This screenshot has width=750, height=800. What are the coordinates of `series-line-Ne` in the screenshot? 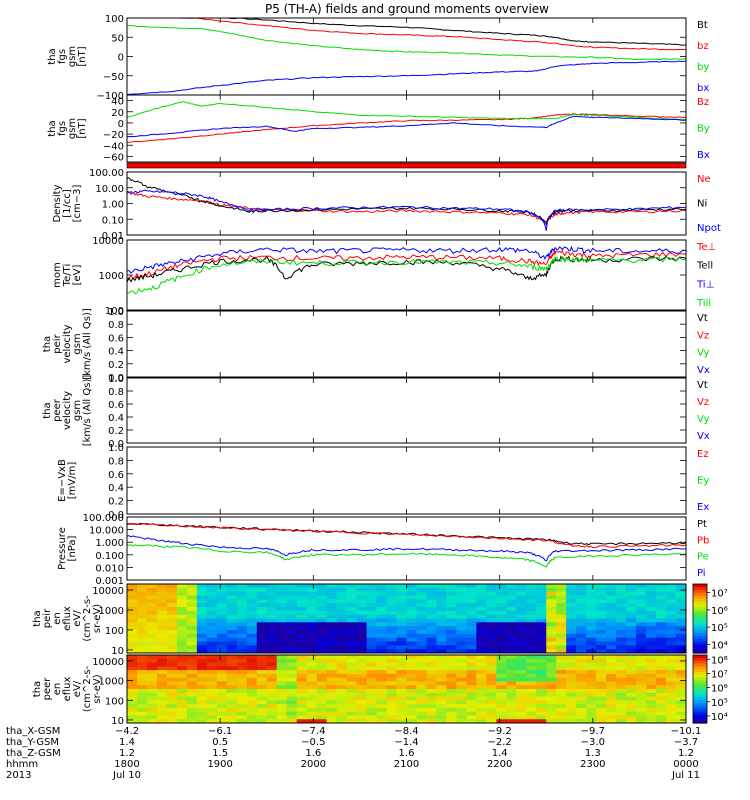 It's located at (406, 207).